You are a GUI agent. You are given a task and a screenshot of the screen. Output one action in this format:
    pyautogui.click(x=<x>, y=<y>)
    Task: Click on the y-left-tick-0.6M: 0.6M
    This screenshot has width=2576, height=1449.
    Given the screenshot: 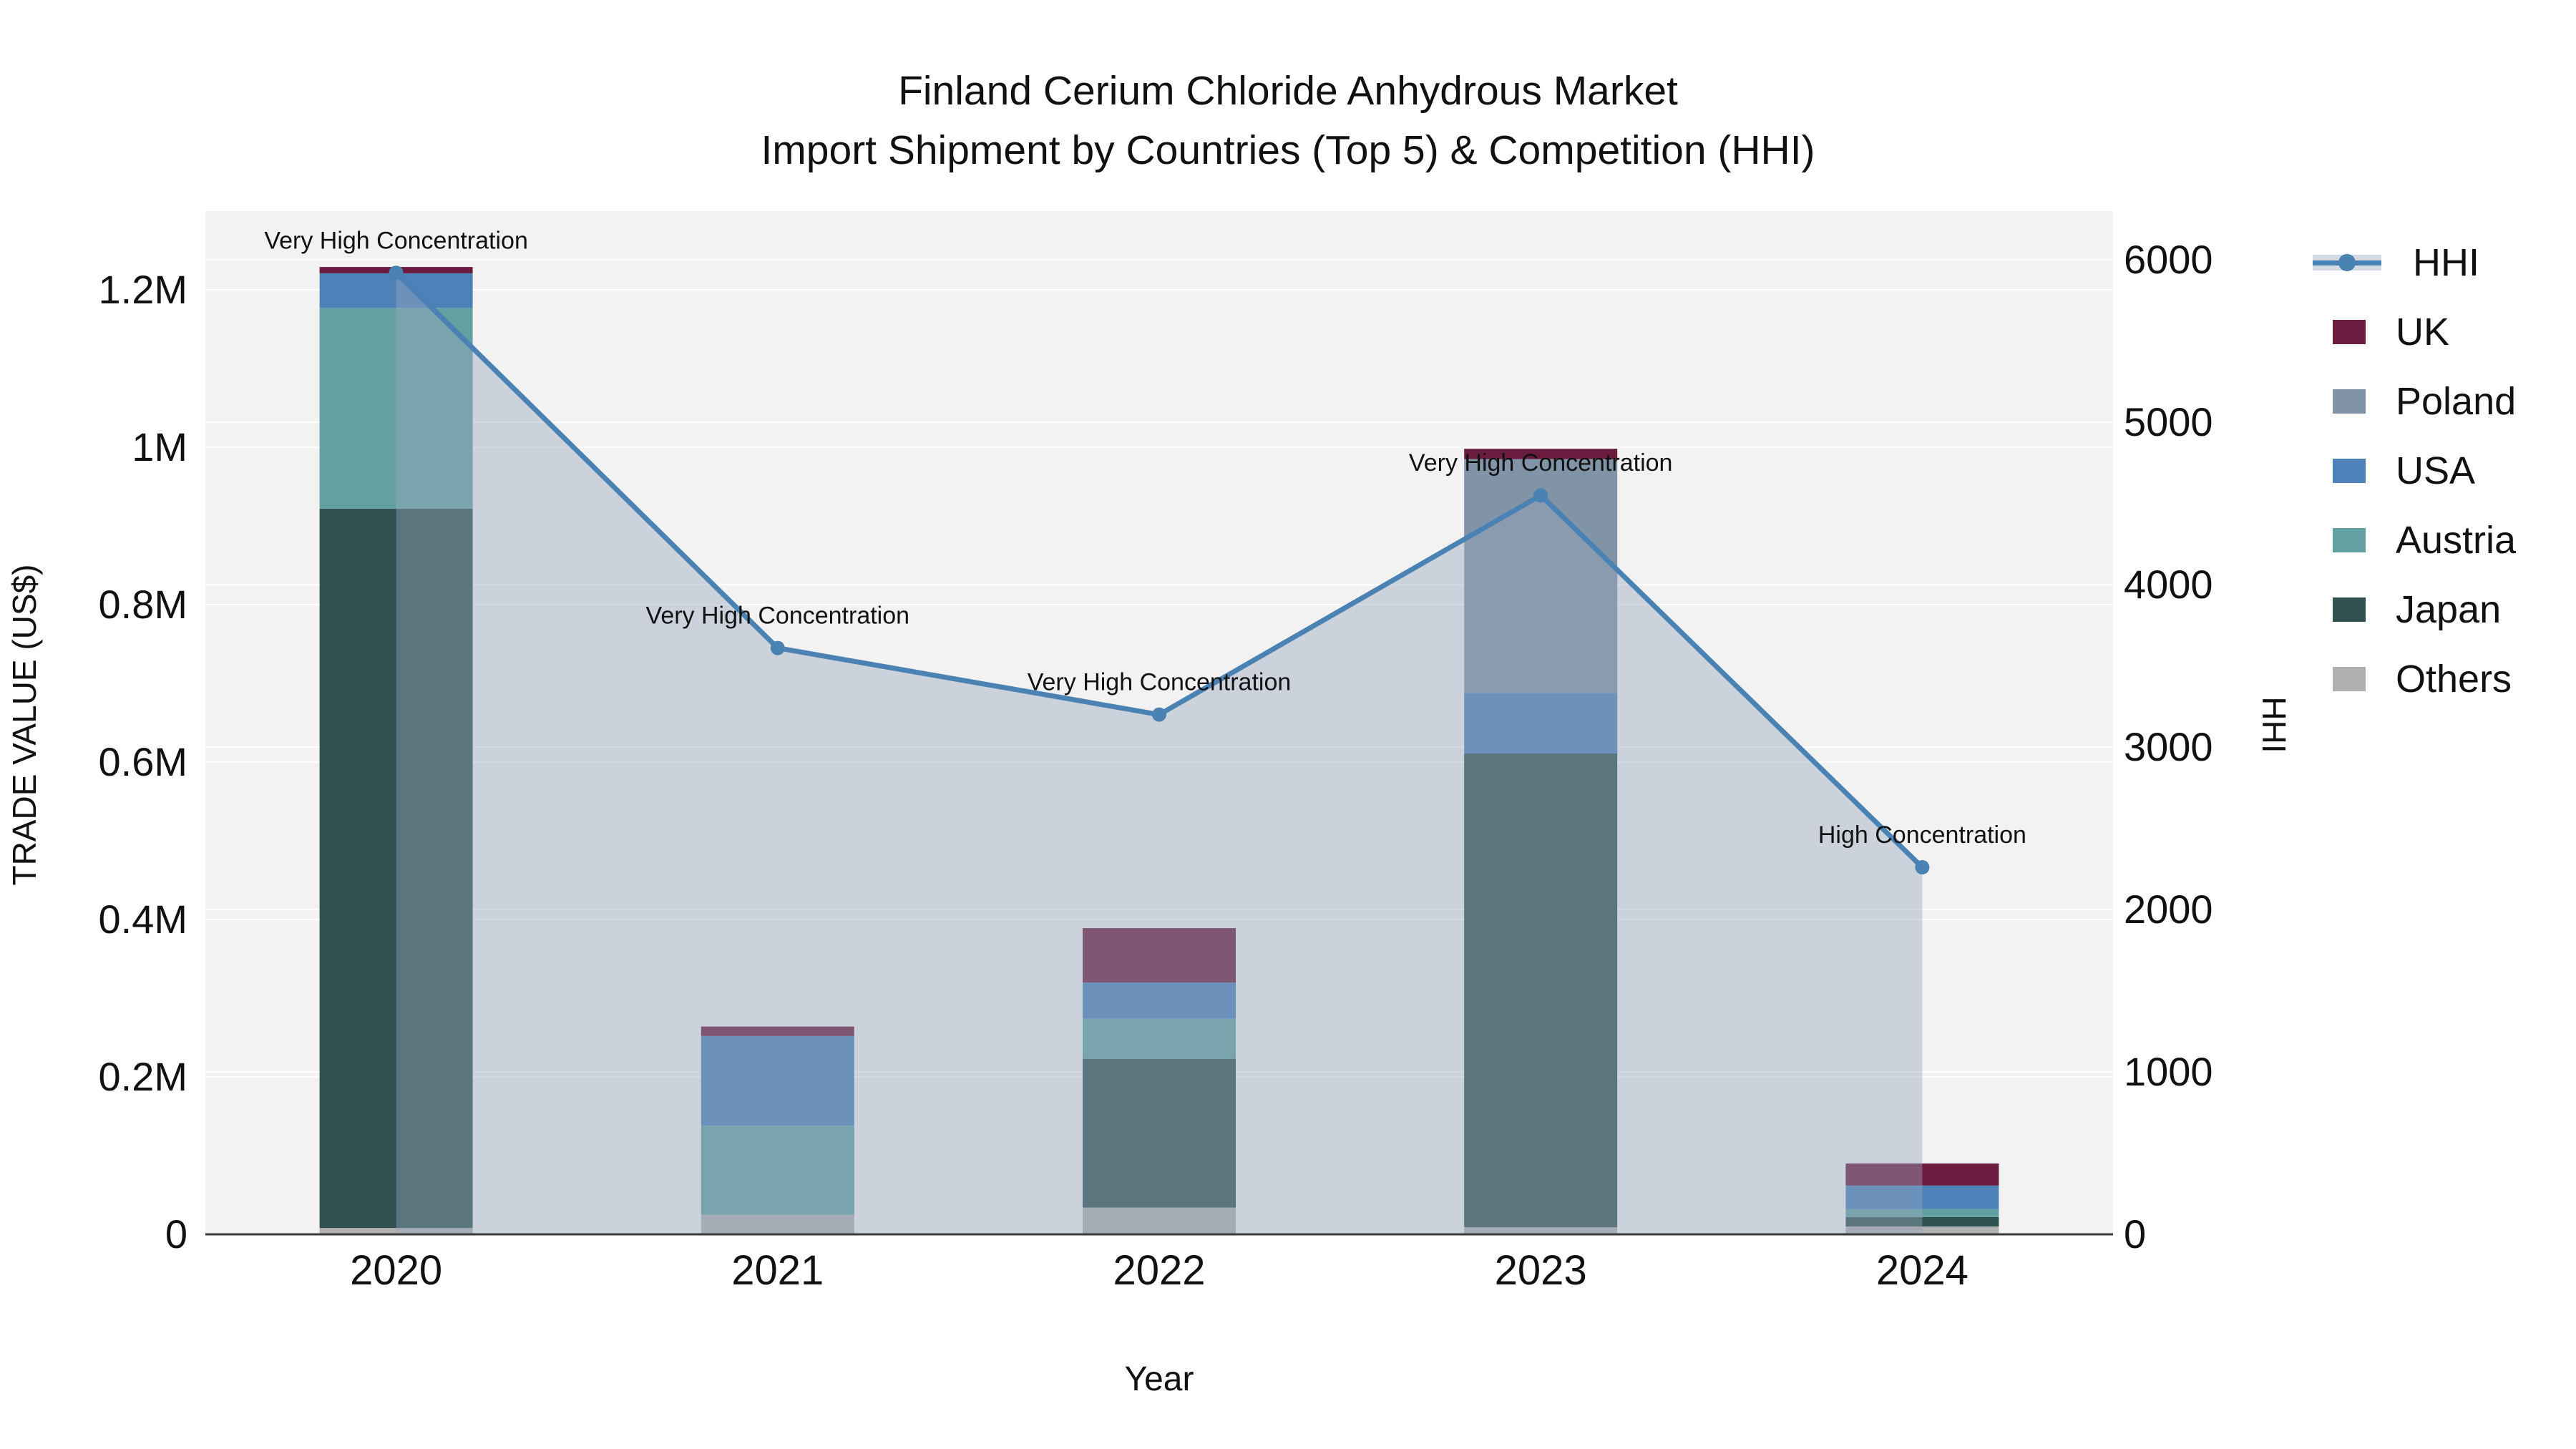 What is the action you would take?
    pyautogui.click(x=143, y=761)
    